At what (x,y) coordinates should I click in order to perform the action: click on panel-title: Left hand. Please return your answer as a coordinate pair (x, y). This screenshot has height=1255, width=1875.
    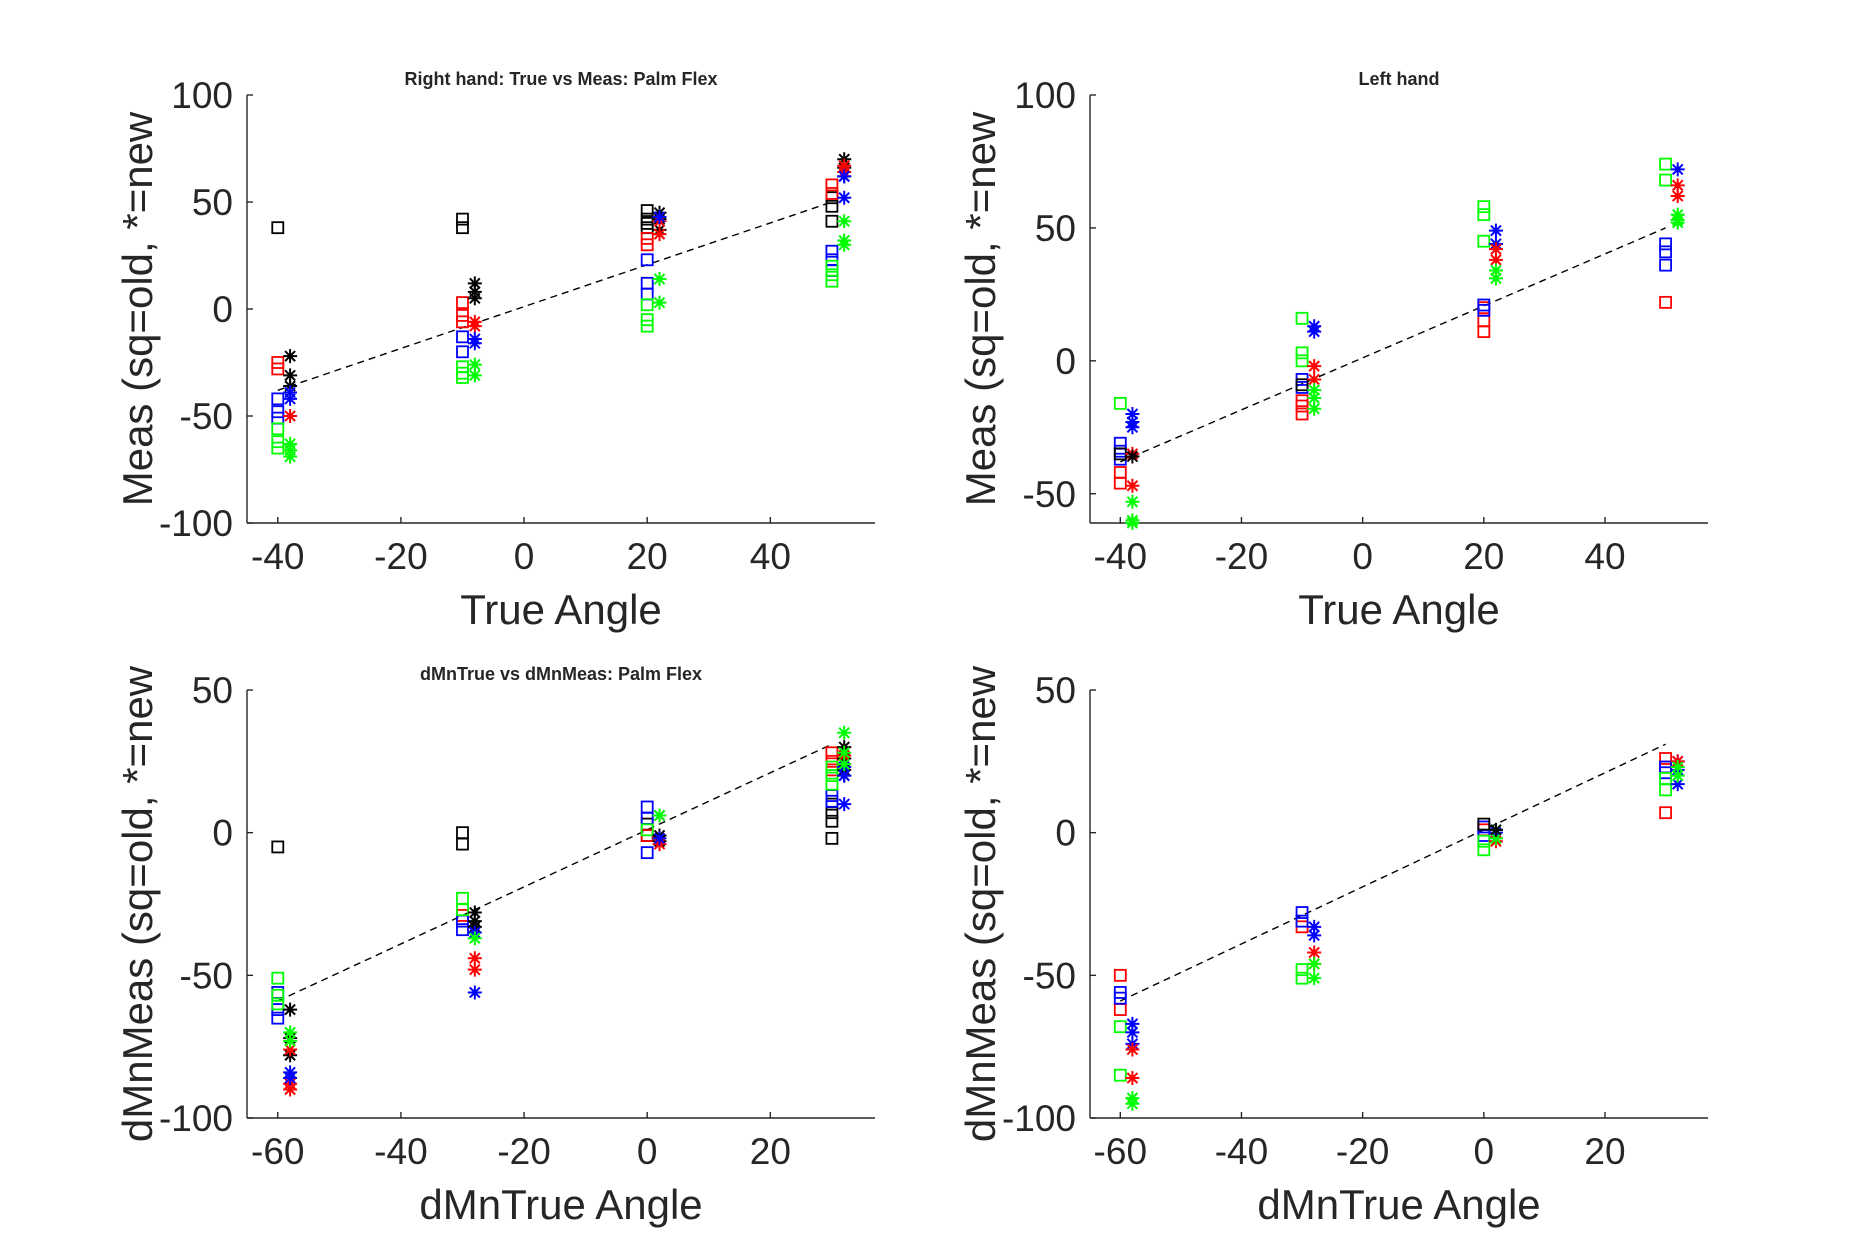
    Looking at the image, I should click on (1399, 79).